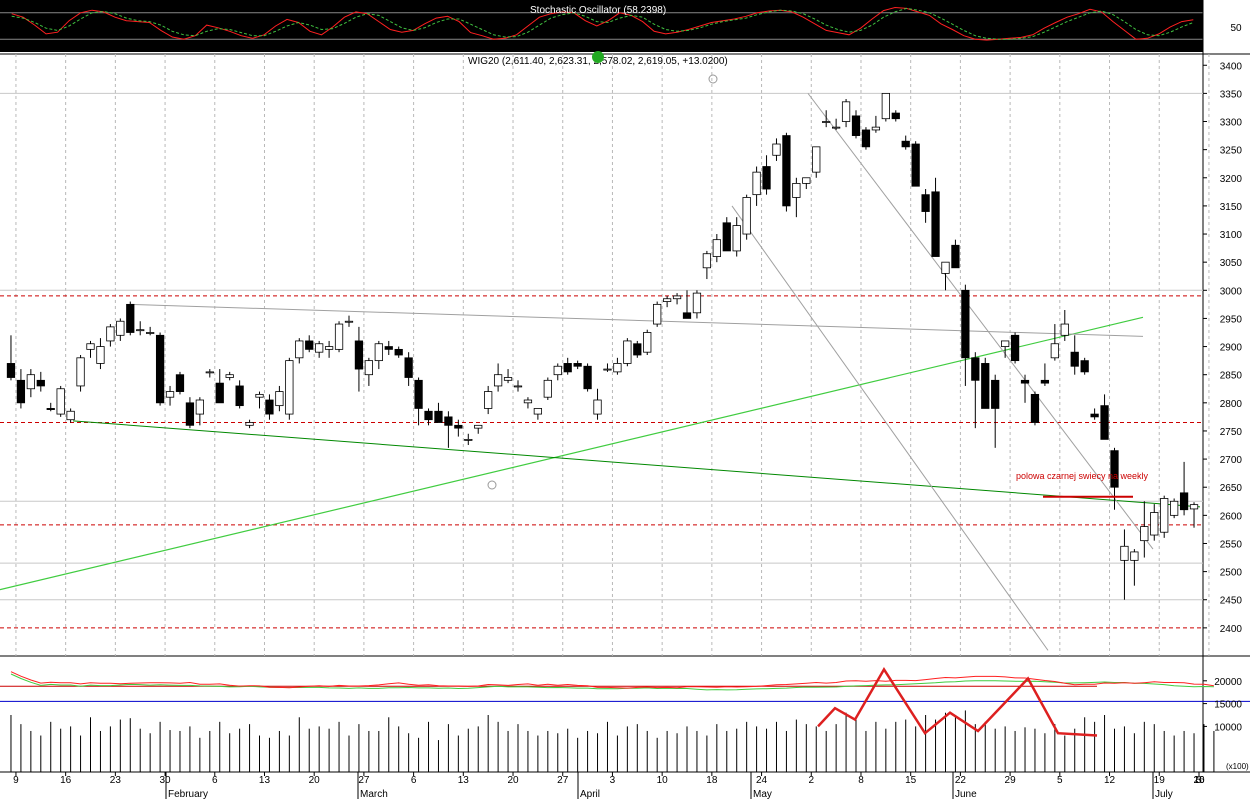 The image size is (1250, 804). Describe the element at coordinates (602, 23) in the screenshot. I see `oscillator-series-d` at that location.